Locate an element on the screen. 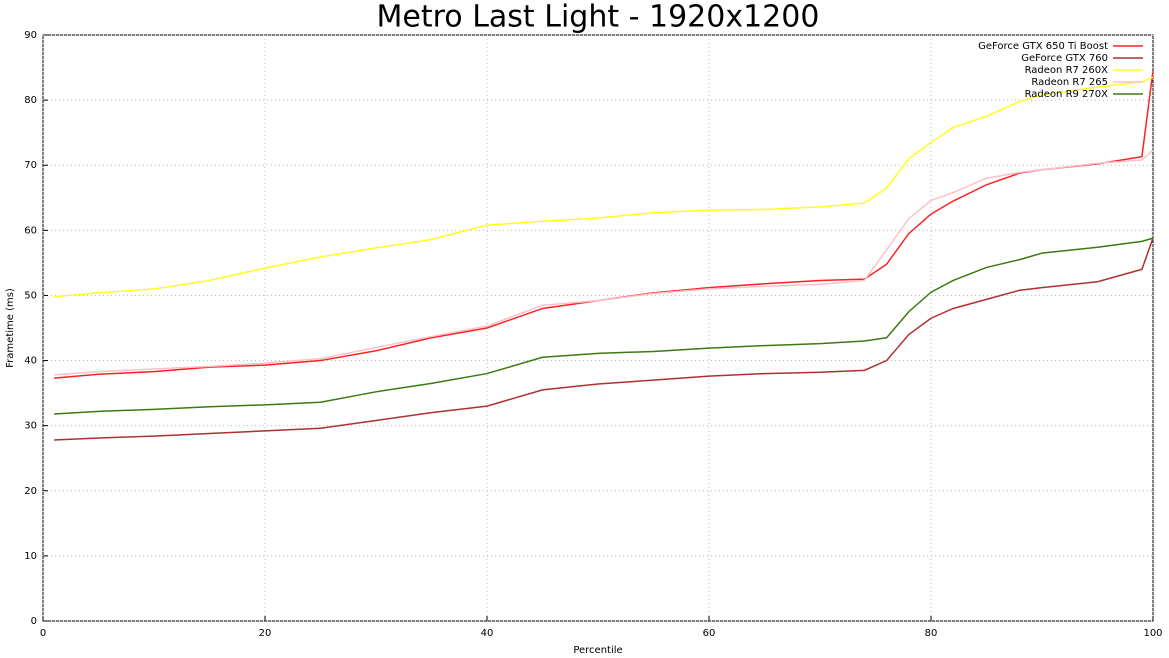 Image resolution: width=1169 pixels, height=658 pixels. chart-title: Metro Last Light - 1920x1200 is located at coordinates (598, 17).